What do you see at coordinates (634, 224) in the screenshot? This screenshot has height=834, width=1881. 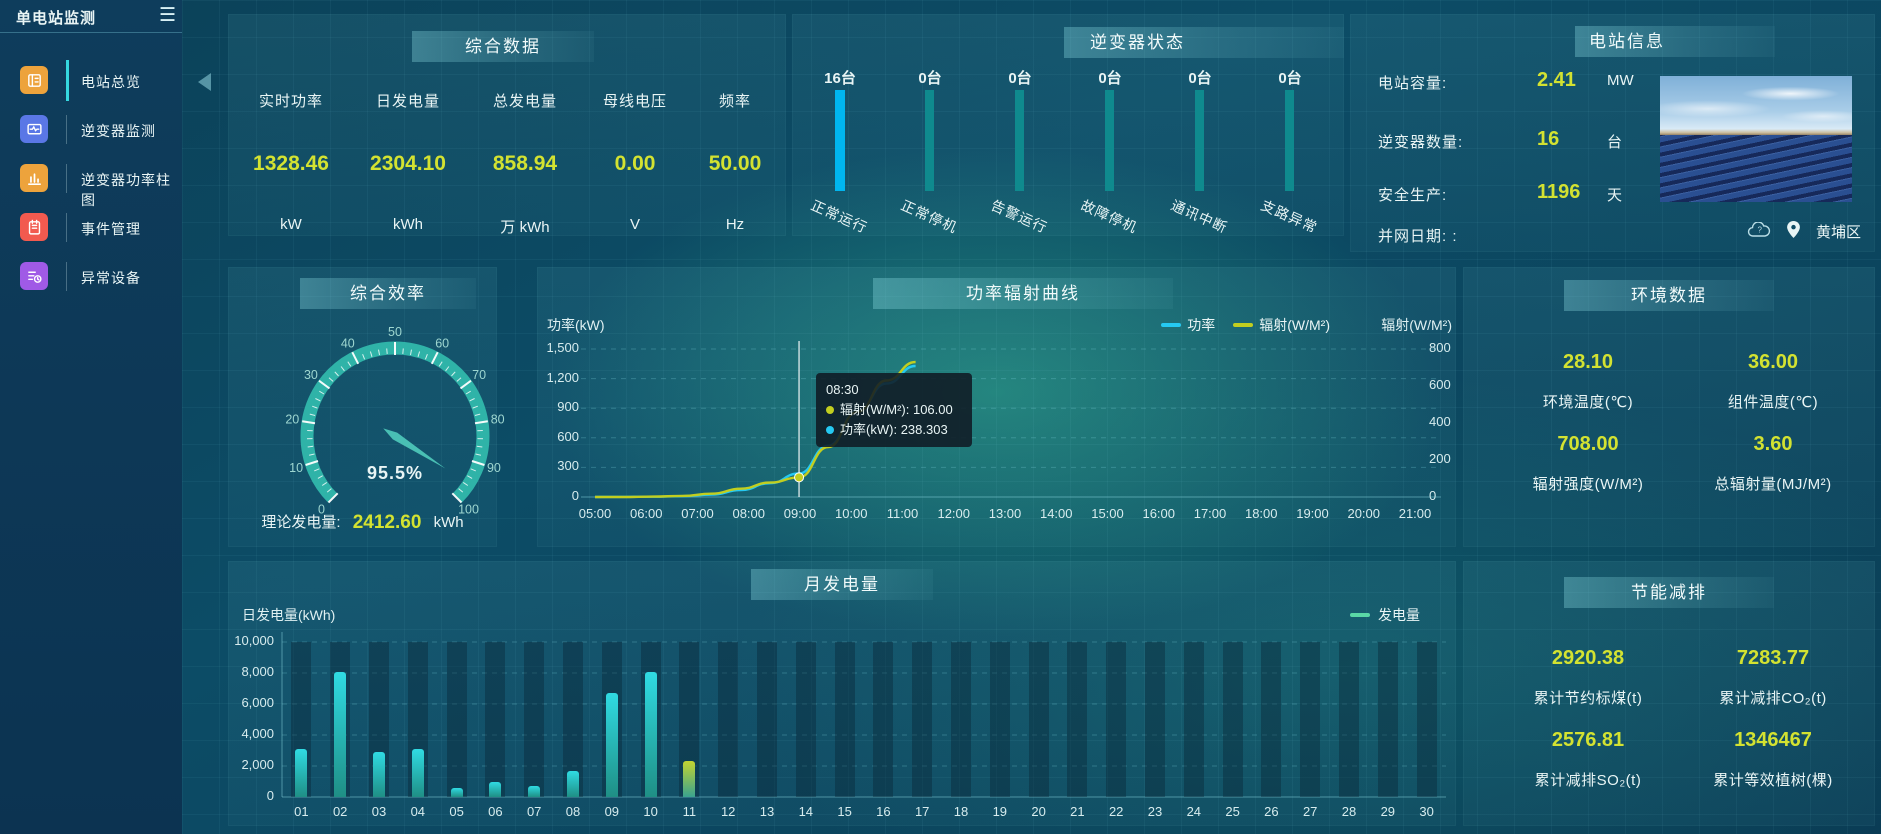 I see `metric-unit: V` at bounding box center [634, 224].